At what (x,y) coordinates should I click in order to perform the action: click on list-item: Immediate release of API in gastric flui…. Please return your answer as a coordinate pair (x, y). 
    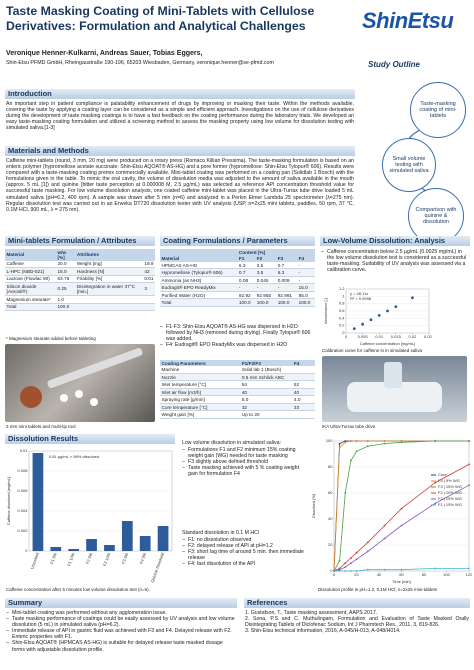
    Looking at the image, I should click on (121, 634).